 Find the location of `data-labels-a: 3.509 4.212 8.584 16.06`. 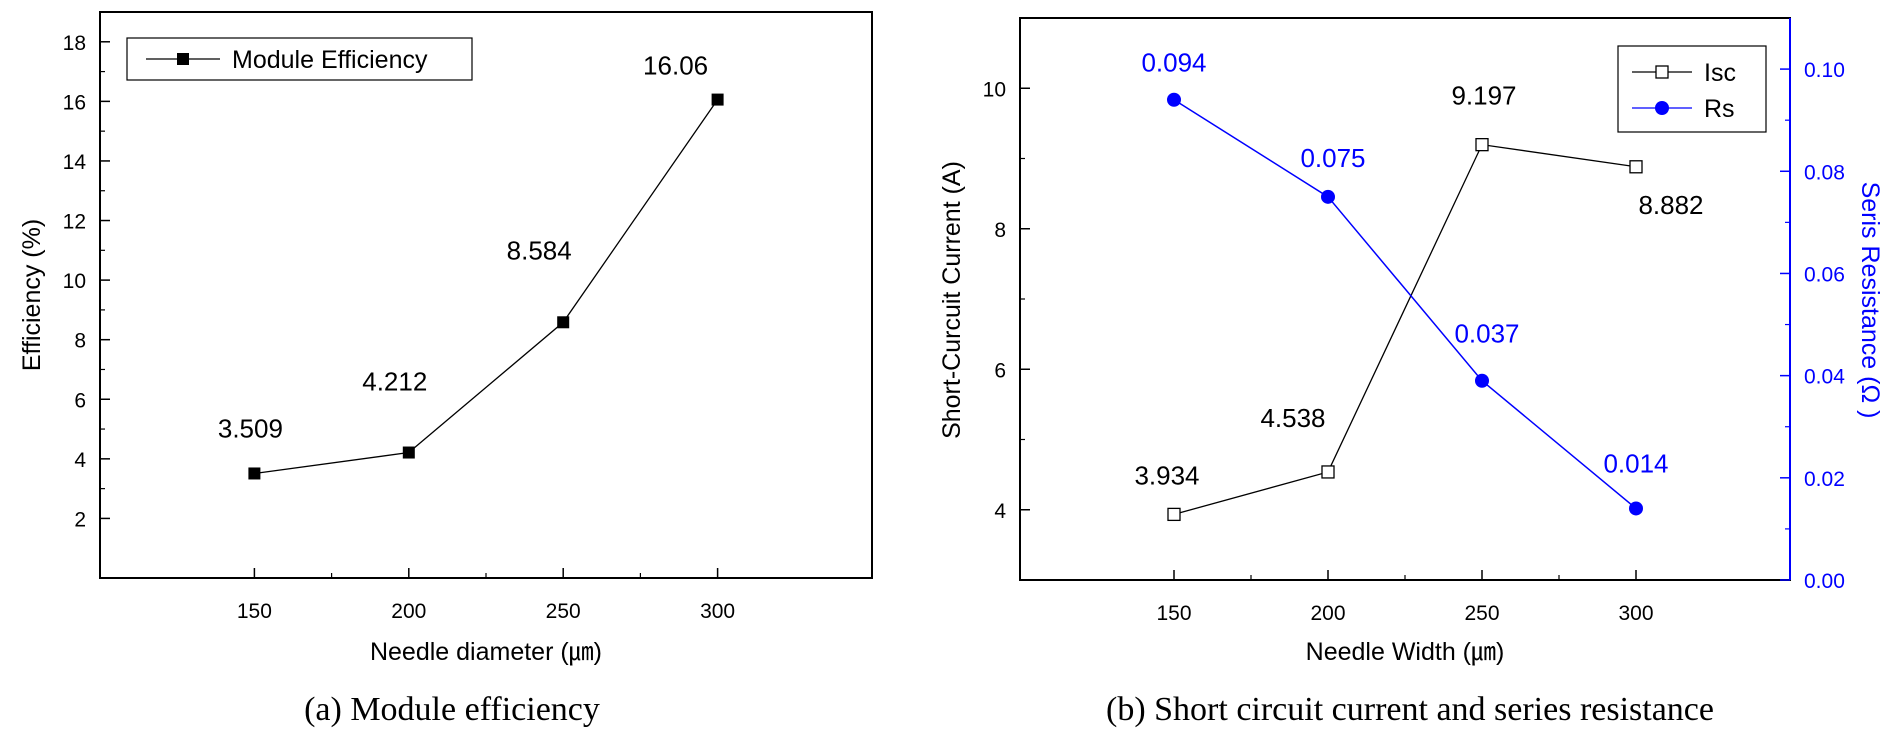

data-labels-a: 3.509 4.212 8.584 16.06 is located at coordinates (463, 247).